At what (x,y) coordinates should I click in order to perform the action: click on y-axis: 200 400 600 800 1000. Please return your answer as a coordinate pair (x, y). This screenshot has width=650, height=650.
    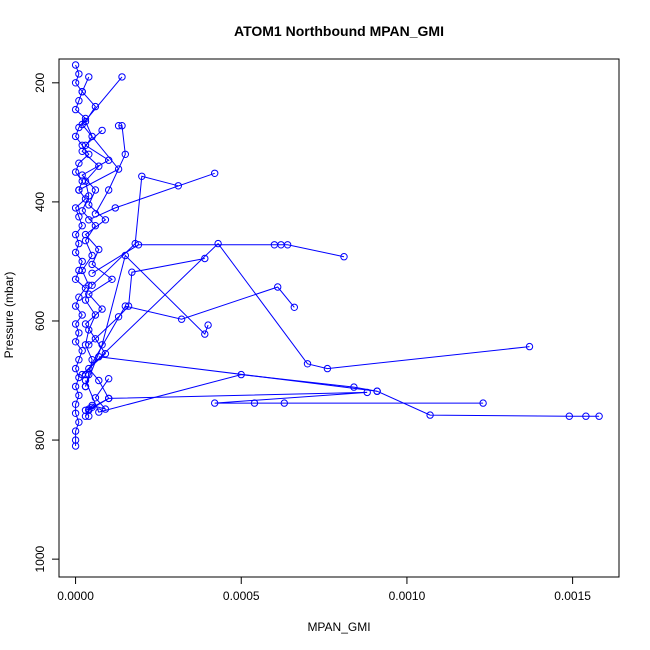
    Looking at the image, I should click on (46, 322).